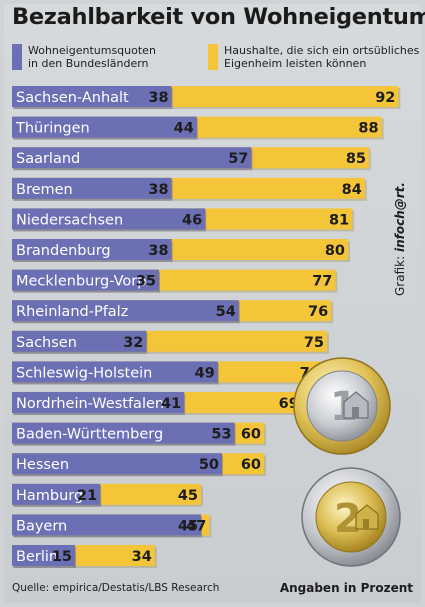  Describe the element at coordinates (92, 57) in the screenshot. I see `legend-label-ownership: Wohneigentumsquoten in den Bundesländern` at that location.